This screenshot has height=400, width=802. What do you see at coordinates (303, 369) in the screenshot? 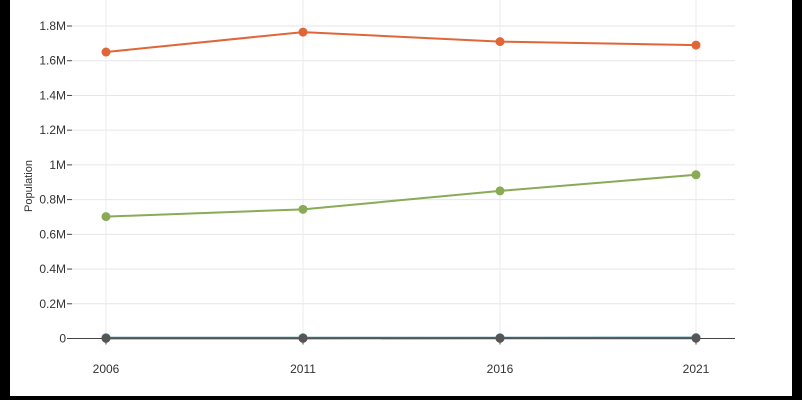
I see `x-tick-label: 2011` at bounding box center [303, 369].